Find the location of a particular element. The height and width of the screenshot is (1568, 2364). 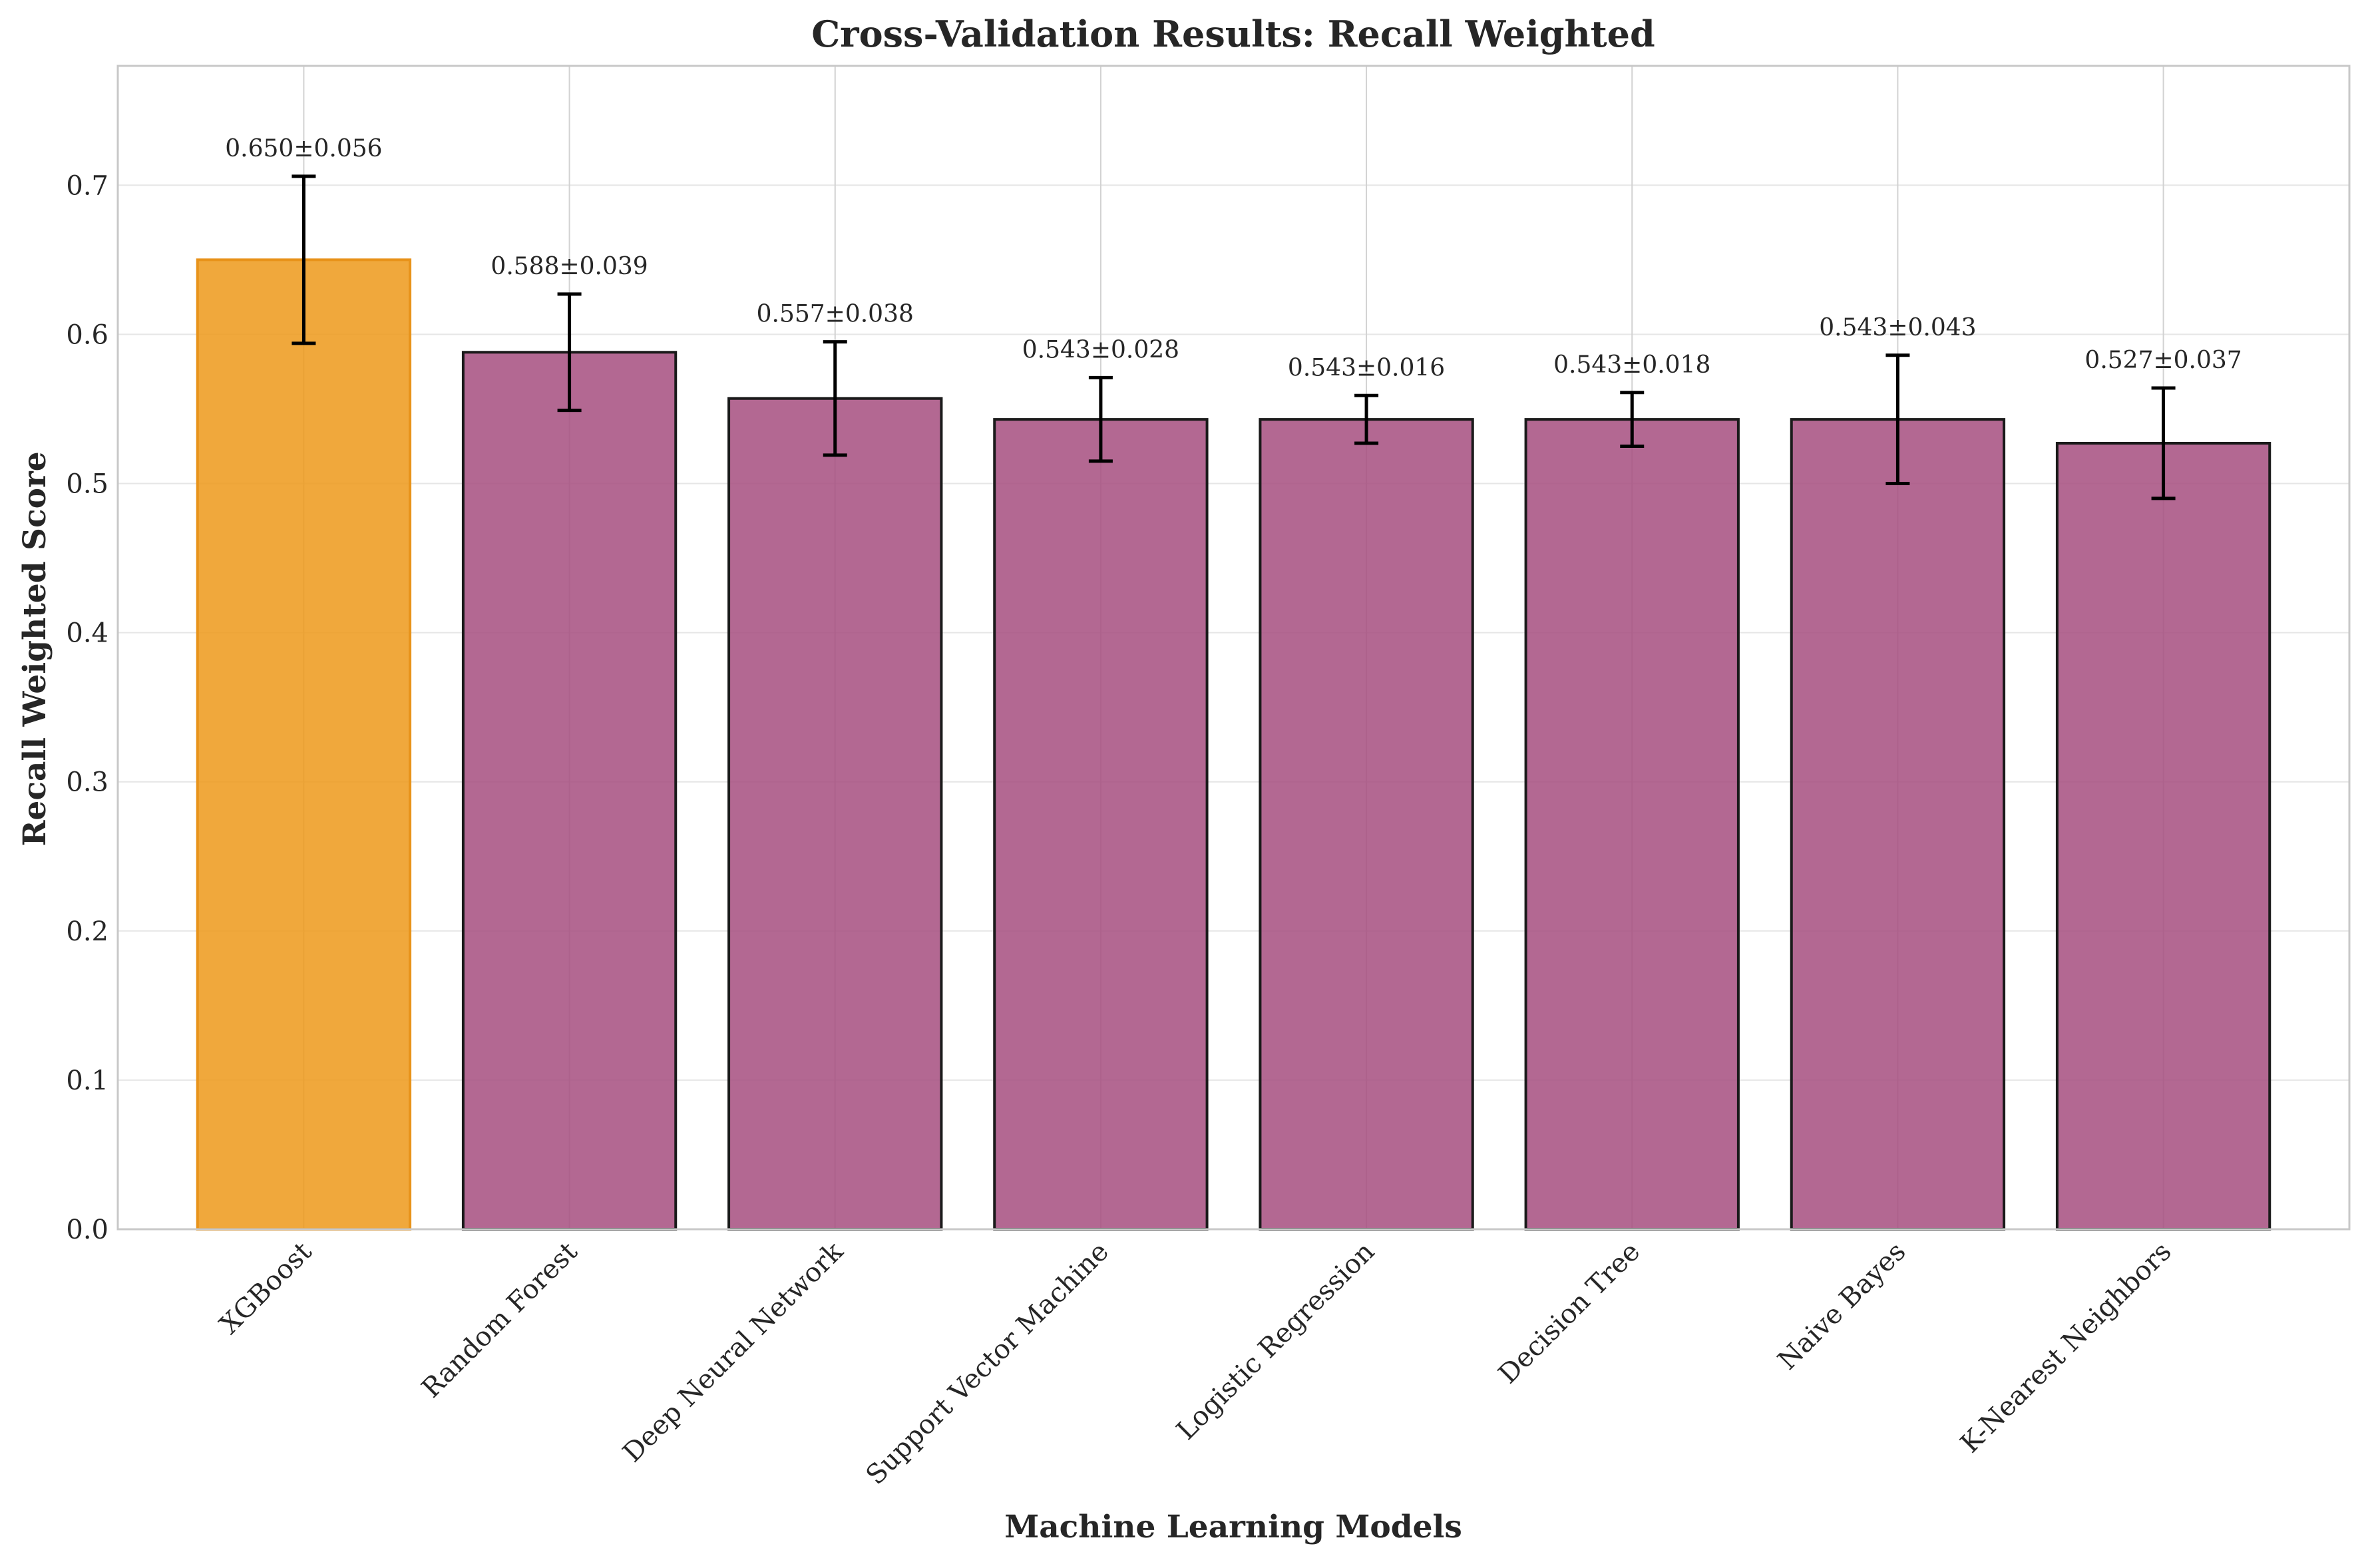

data-label: 0.543±0.028 is located at coordinates (1100, 349).